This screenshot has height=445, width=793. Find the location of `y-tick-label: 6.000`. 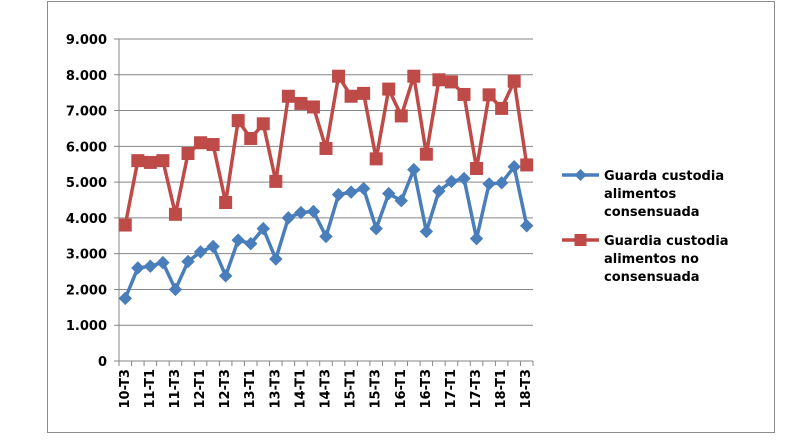

y-tick-label: 6.000 is located at coordinates (86, 147).